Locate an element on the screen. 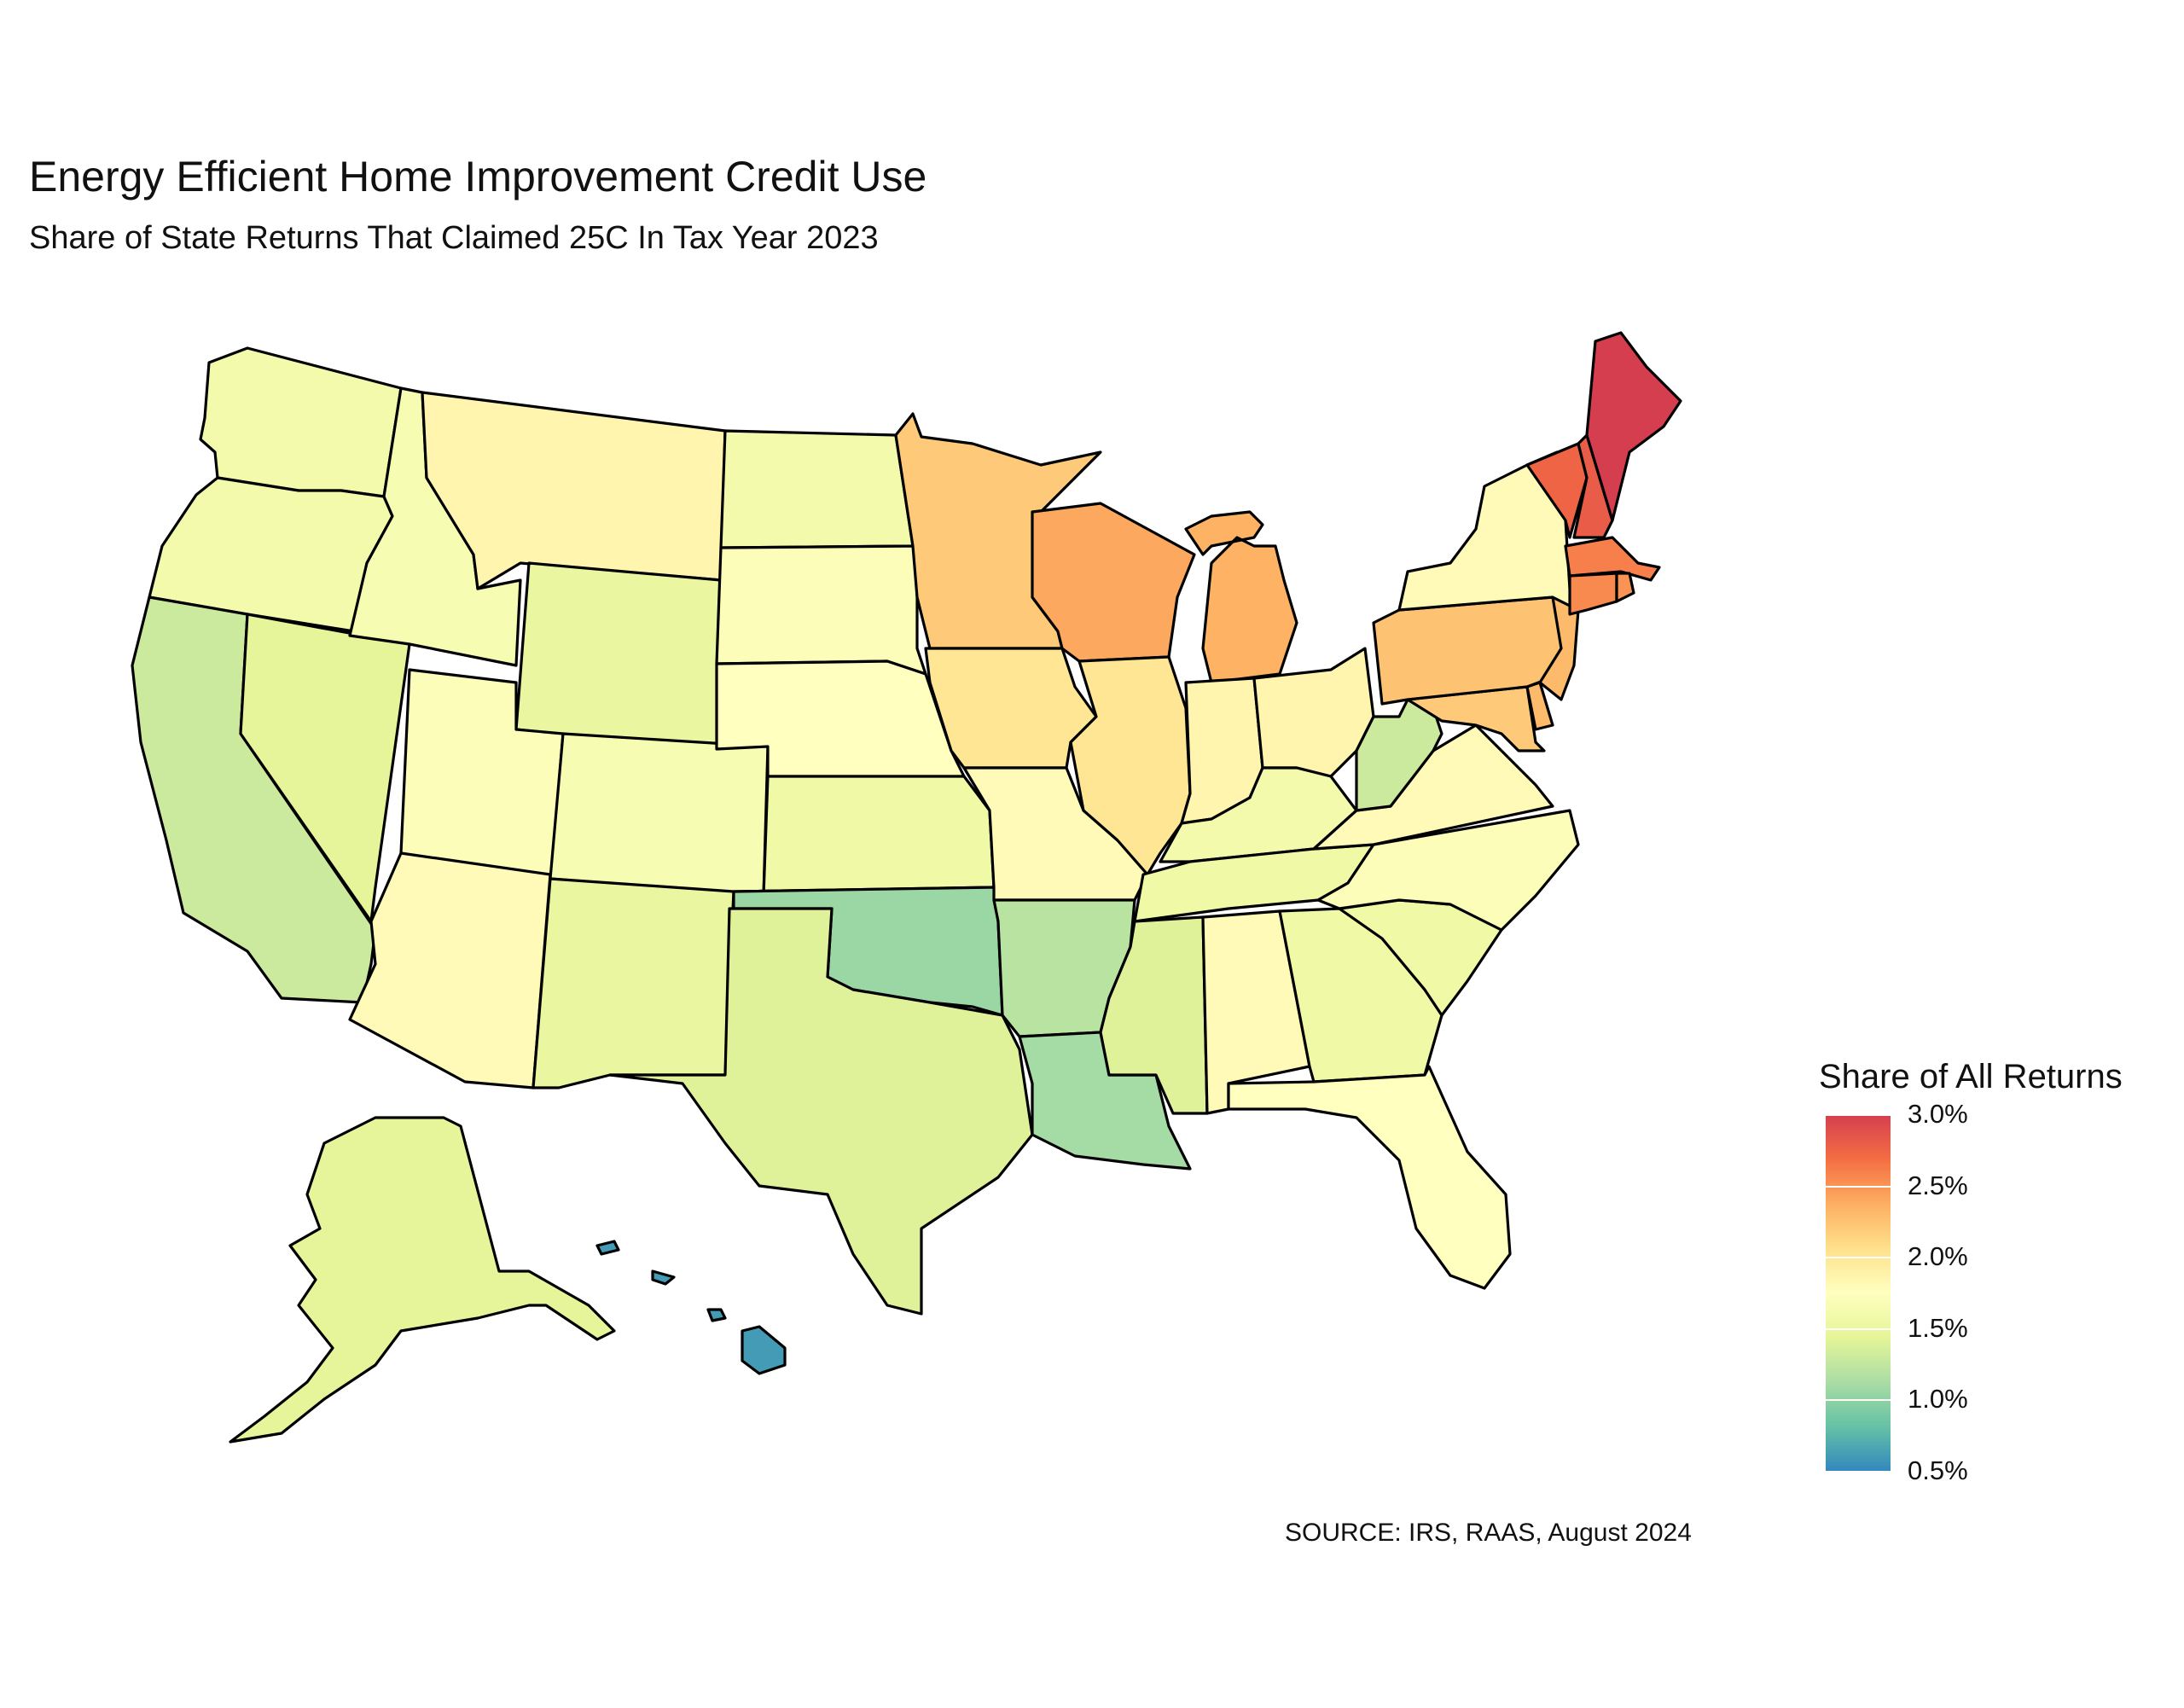 Image resolution: width=2184 pixels, height=1708 pixels. state-ky is located at coordinates (1259, 814).